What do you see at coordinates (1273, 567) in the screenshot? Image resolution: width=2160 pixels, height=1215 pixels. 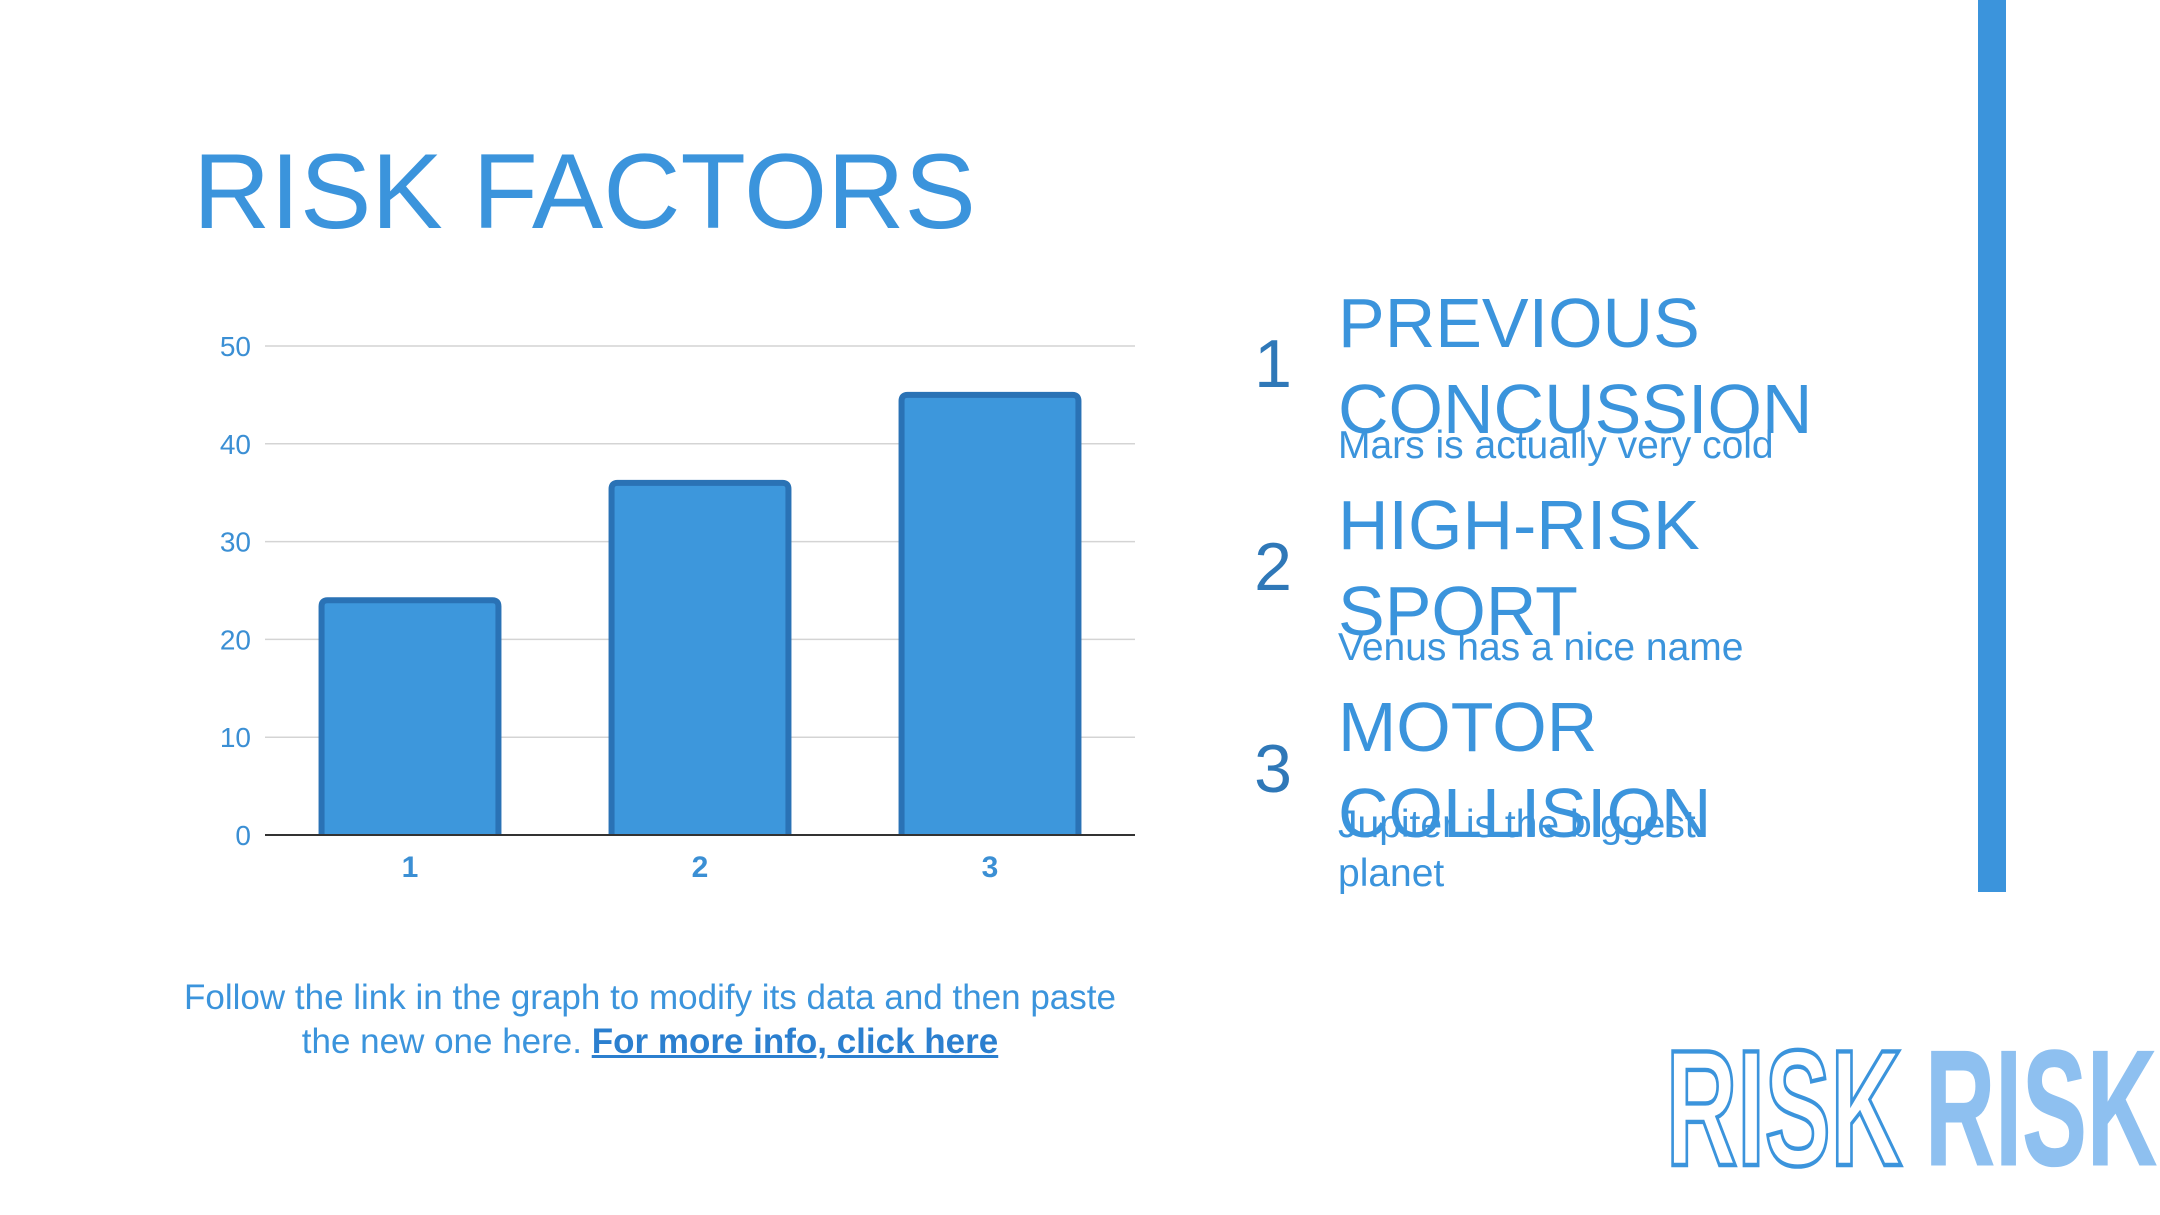 I see `item-number-2: 2` at bounding box center [1273, 567].